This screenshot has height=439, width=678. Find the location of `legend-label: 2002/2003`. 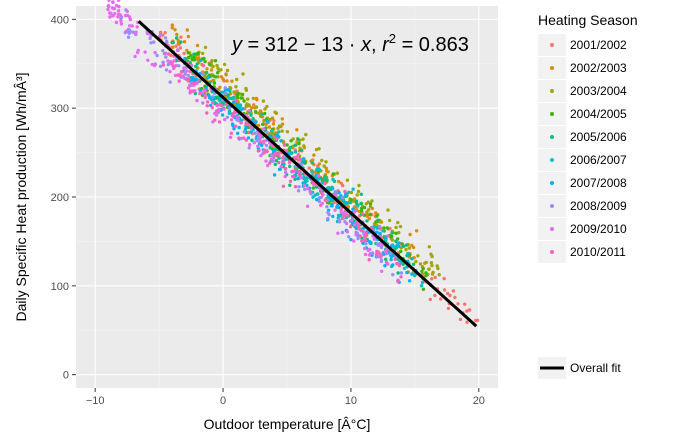

legend-label: 2002/2003 is located at coordinates (598, 68).